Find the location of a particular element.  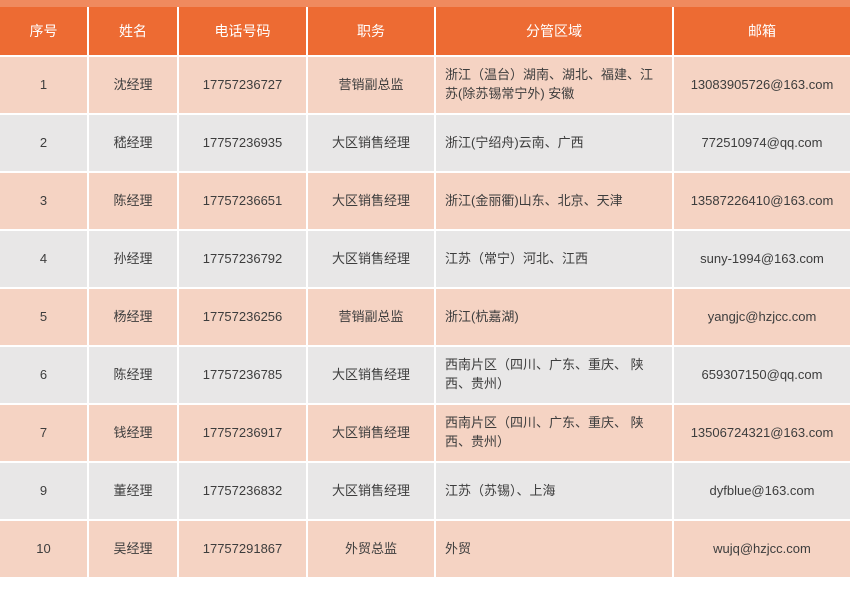

cell-index: 7 is located at coordinates (44, 433).